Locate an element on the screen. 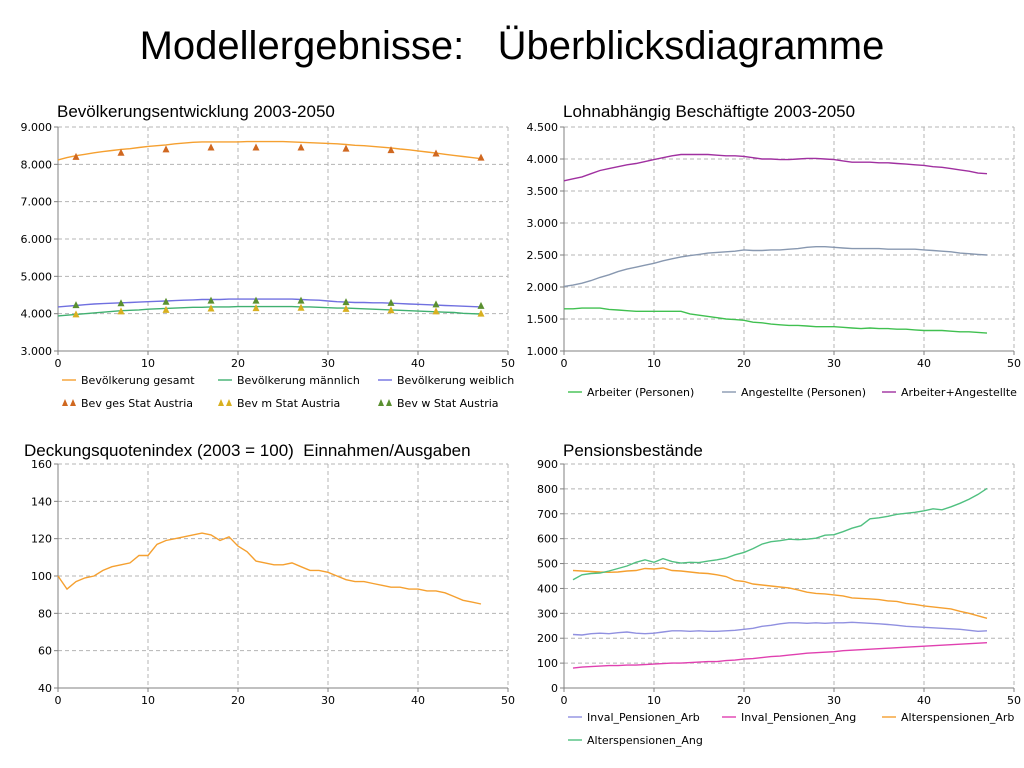  legend-entry: Bev ges Stat Austria is located at coordinates (127, 403).